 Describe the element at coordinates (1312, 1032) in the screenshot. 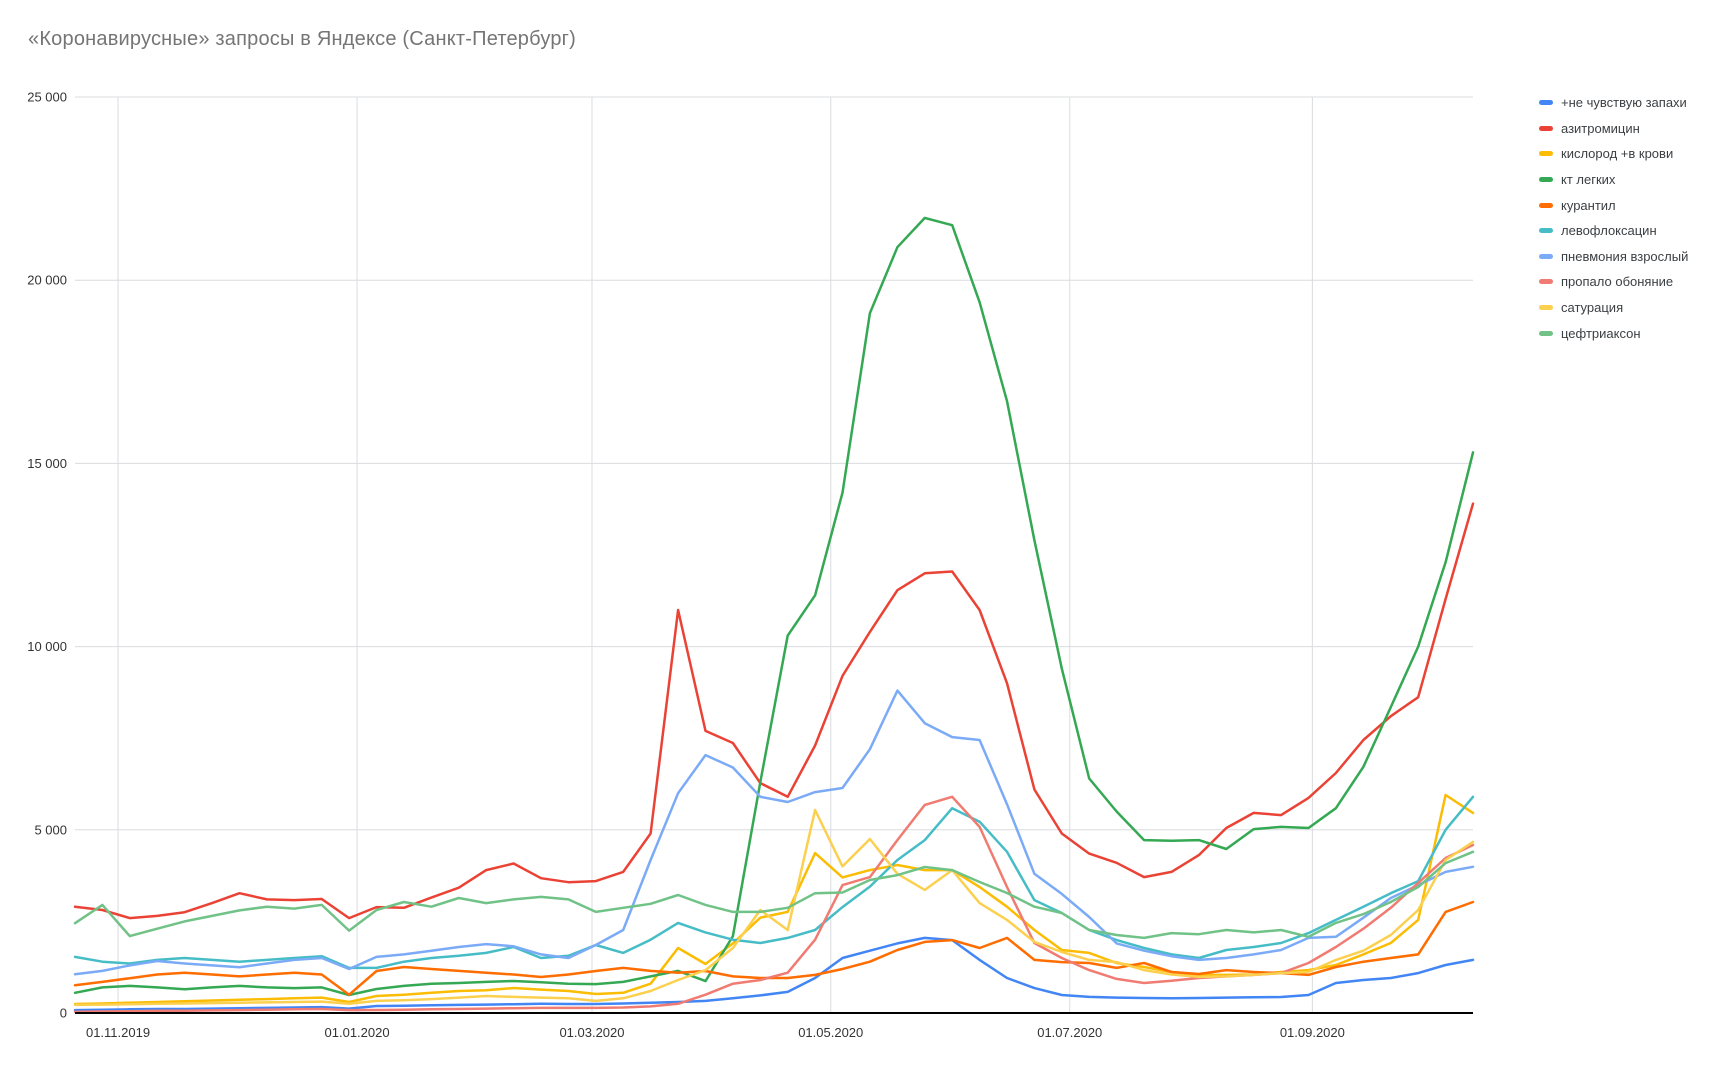

I see `x-axis-tick-label: 01.09.2020` at that location.